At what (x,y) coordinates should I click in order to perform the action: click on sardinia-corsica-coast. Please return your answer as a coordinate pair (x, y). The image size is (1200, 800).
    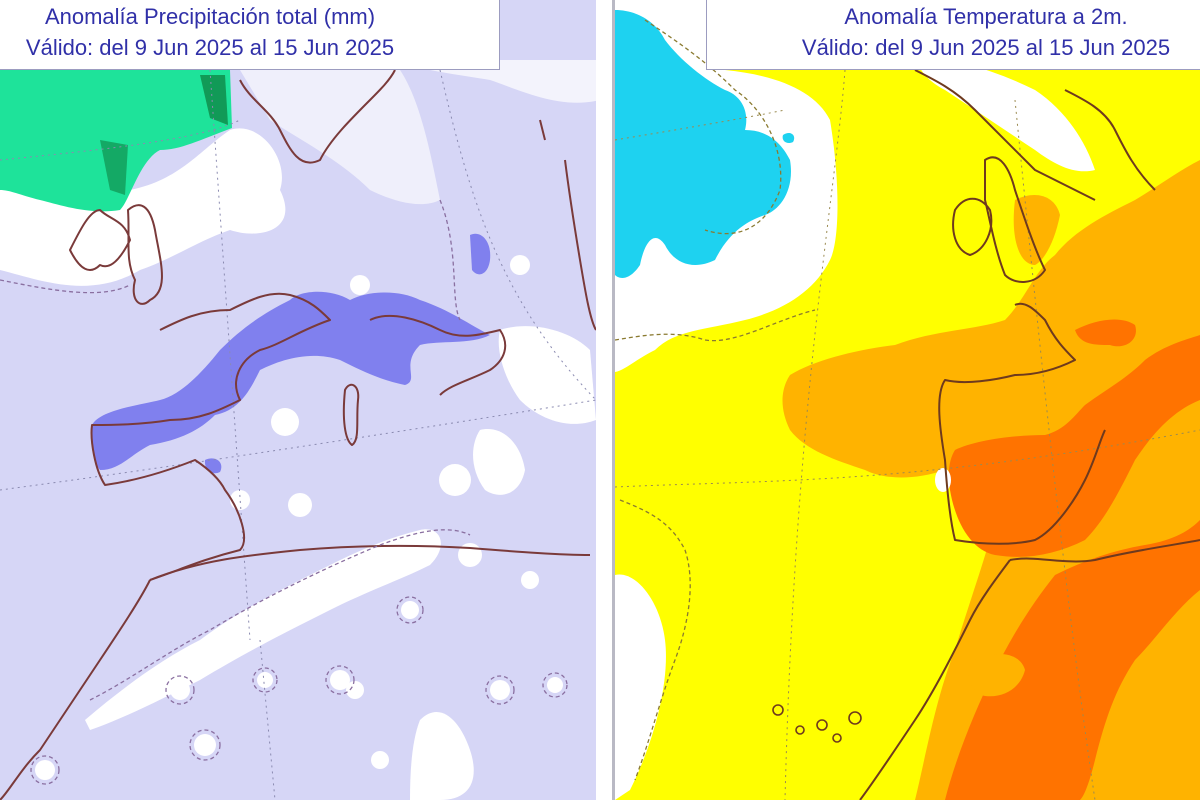
    Looking at the image, I should click on (351, 414).